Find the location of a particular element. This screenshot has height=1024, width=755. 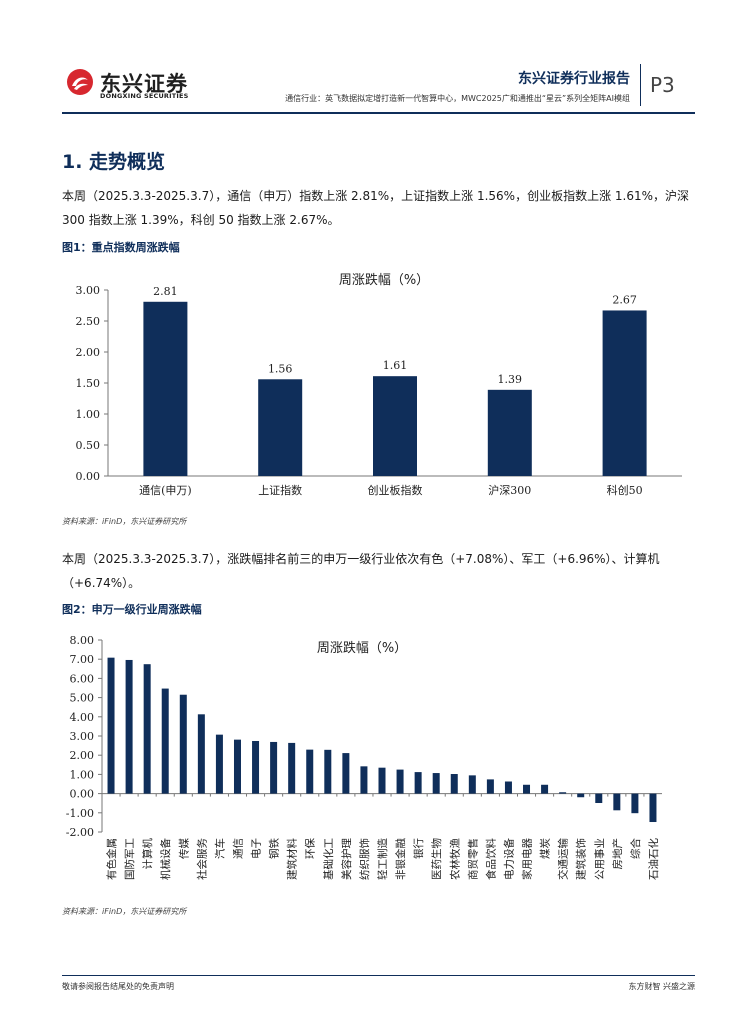

x-tick-label: 煤炭 is located at coordinates (545, 849).